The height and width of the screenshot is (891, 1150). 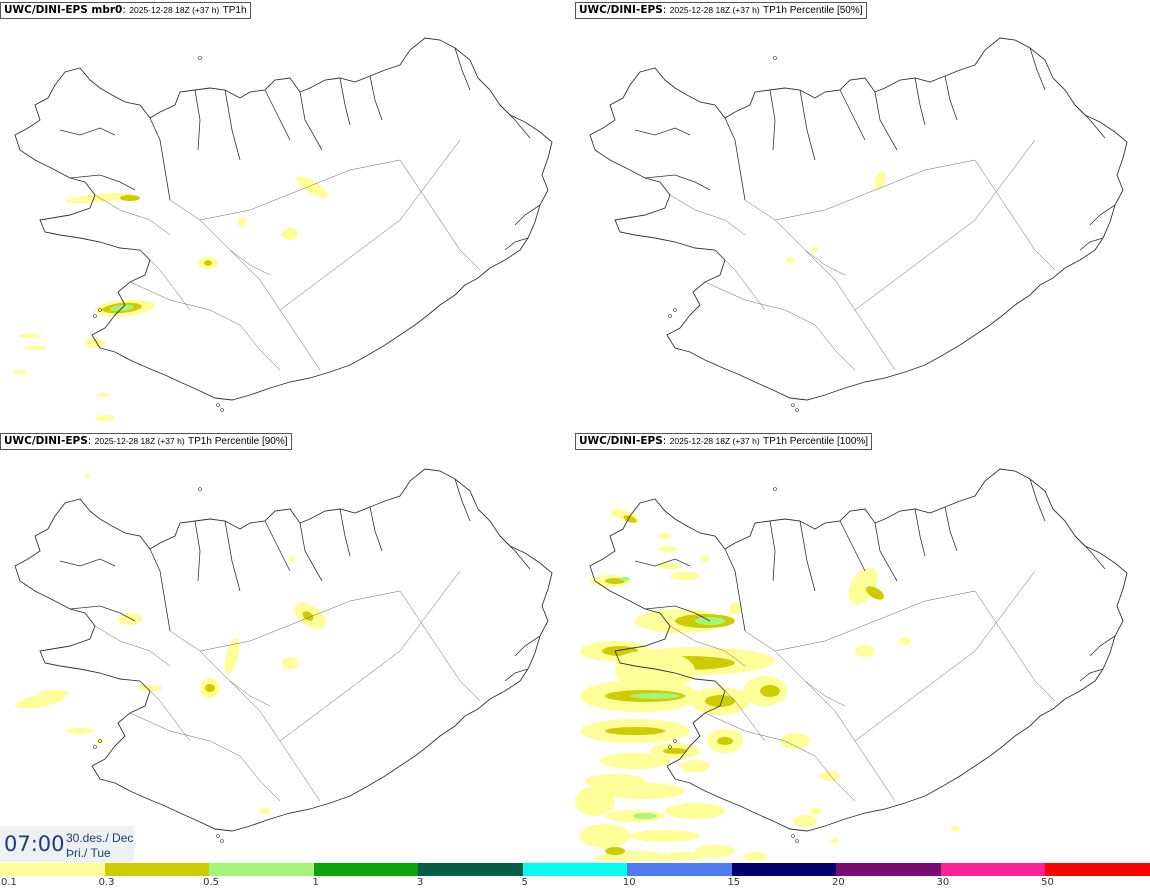 What do you see at coordinates (838, 882) in the screenshot?
I see `legend-tick-label: 20` at bounding box center [838, 882].